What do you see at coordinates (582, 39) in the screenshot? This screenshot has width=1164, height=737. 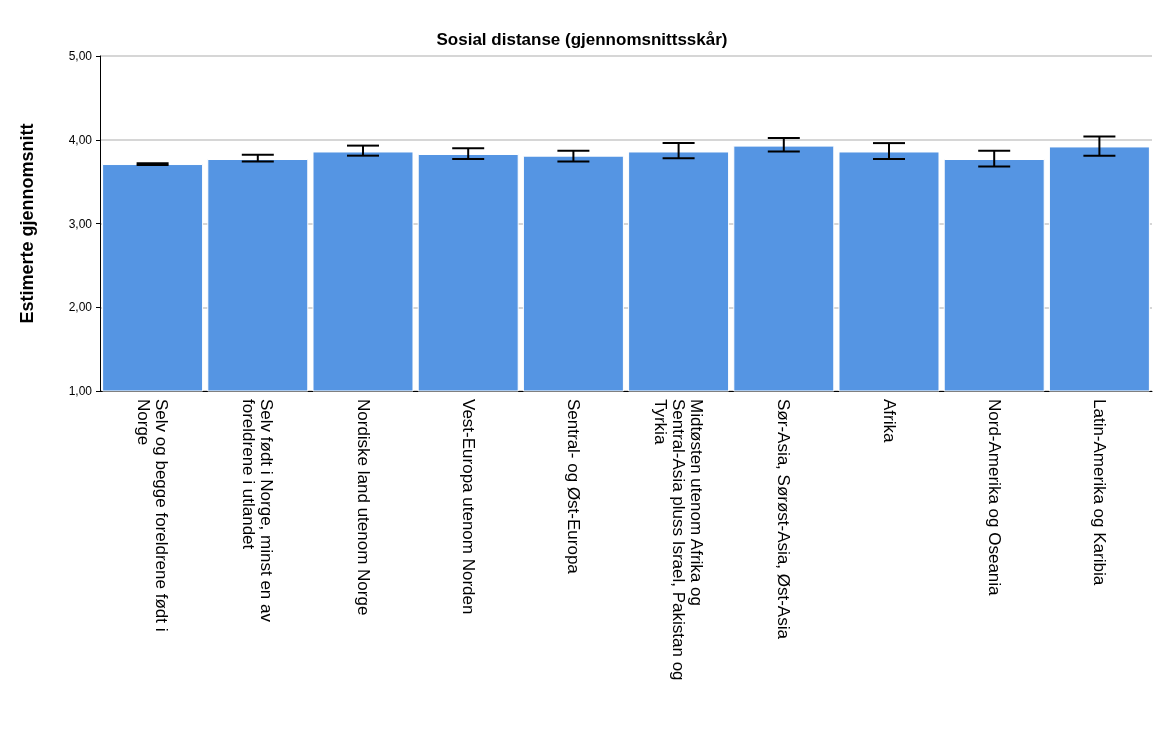 I see `chart-title: Sosial distanse (gjennomsnittsskår)` at bounding box center [582, 39].